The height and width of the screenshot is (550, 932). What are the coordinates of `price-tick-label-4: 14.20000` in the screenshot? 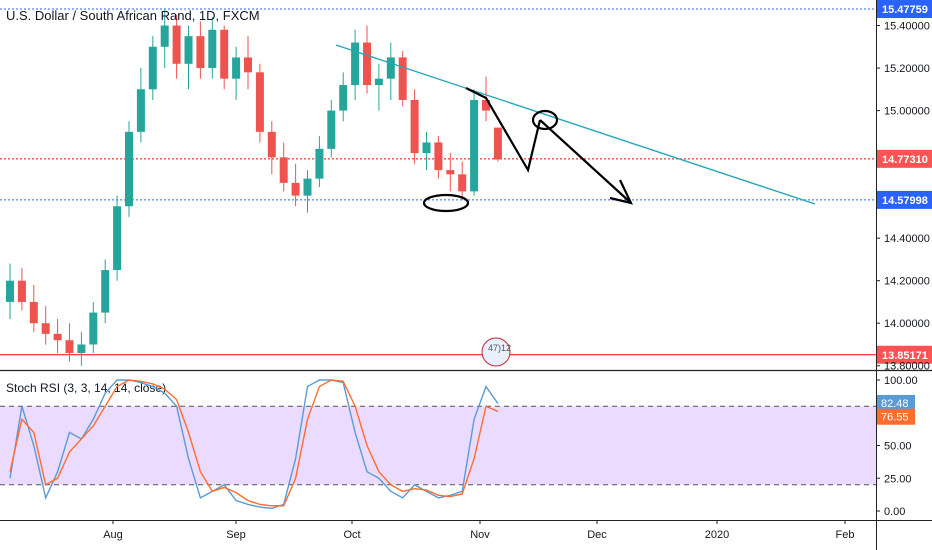 It's located at (907, 282).